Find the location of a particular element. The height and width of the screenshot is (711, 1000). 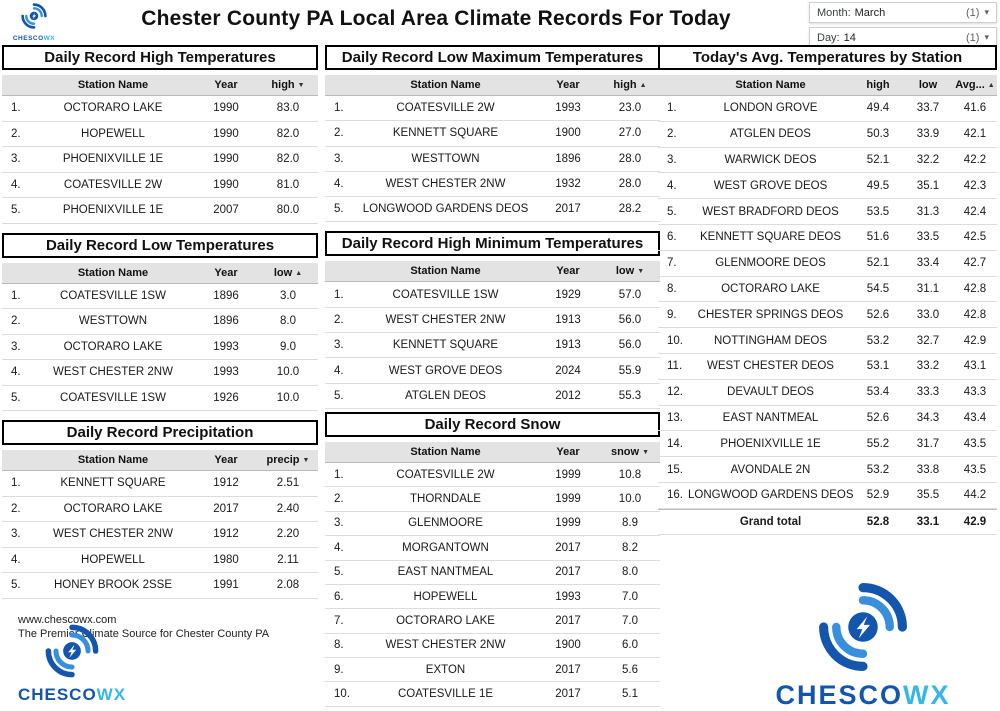

cell-value: 8.0 is located at coordinates (630, 572).